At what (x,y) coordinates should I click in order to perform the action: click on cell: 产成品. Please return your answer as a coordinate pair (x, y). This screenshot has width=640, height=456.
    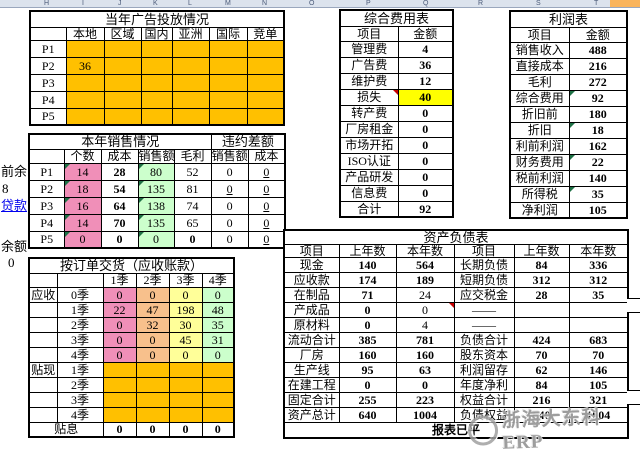
    Looking at the image, I should click on (311, 310).